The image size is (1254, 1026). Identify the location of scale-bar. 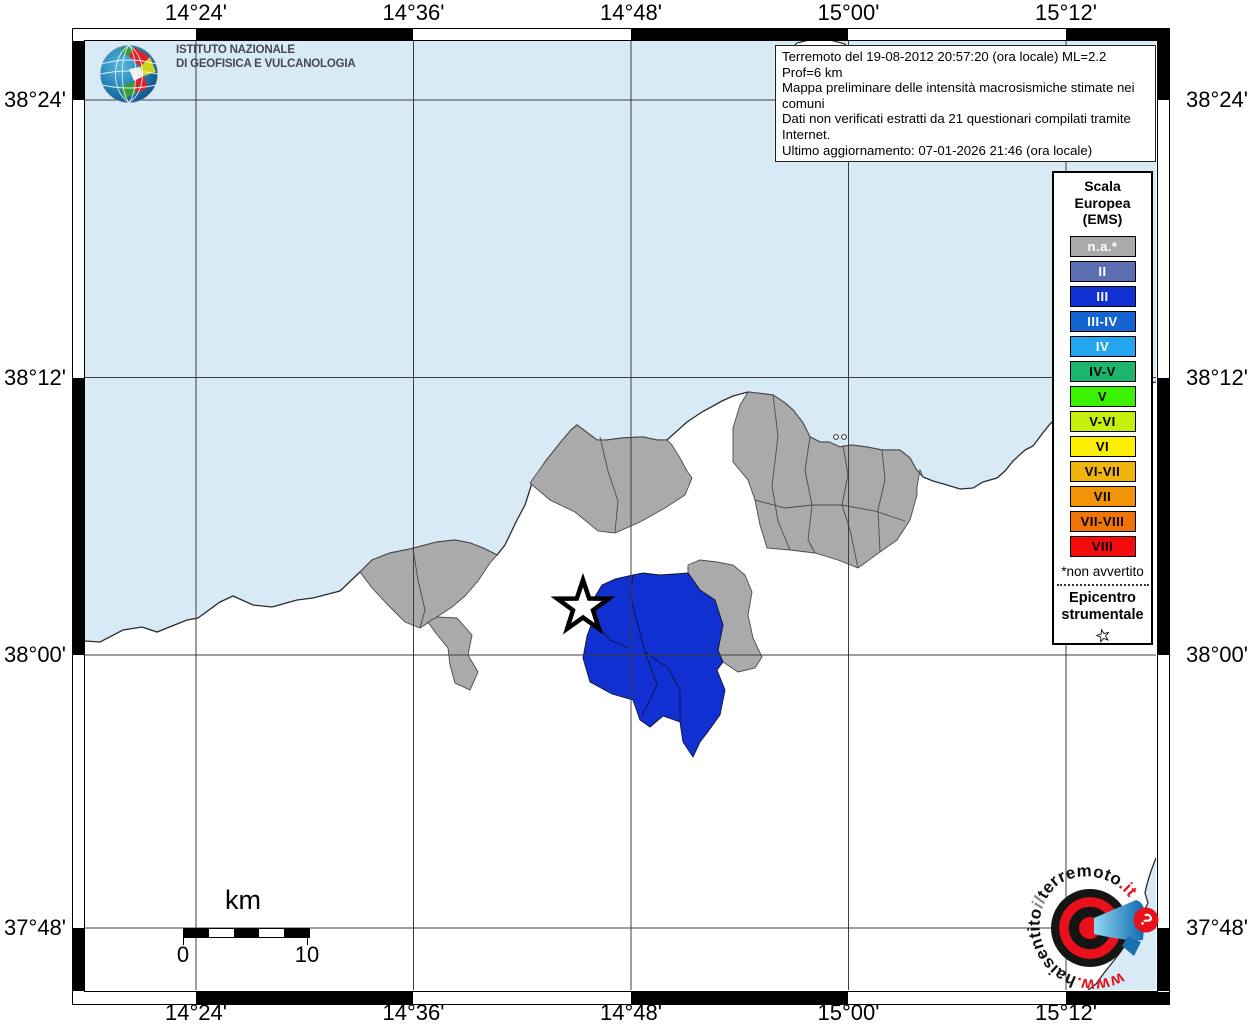
(246, 933).